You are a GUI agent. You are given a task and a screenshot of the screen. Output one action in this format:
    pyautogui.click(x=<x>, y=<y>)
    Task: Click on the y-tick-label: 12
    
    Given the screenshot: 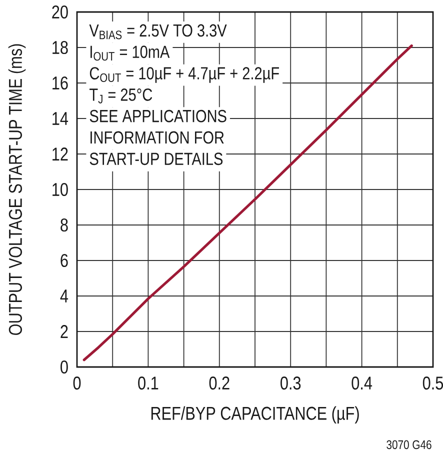 What is the action you would take?
    pyautogui.click(x=60, y=154)
    